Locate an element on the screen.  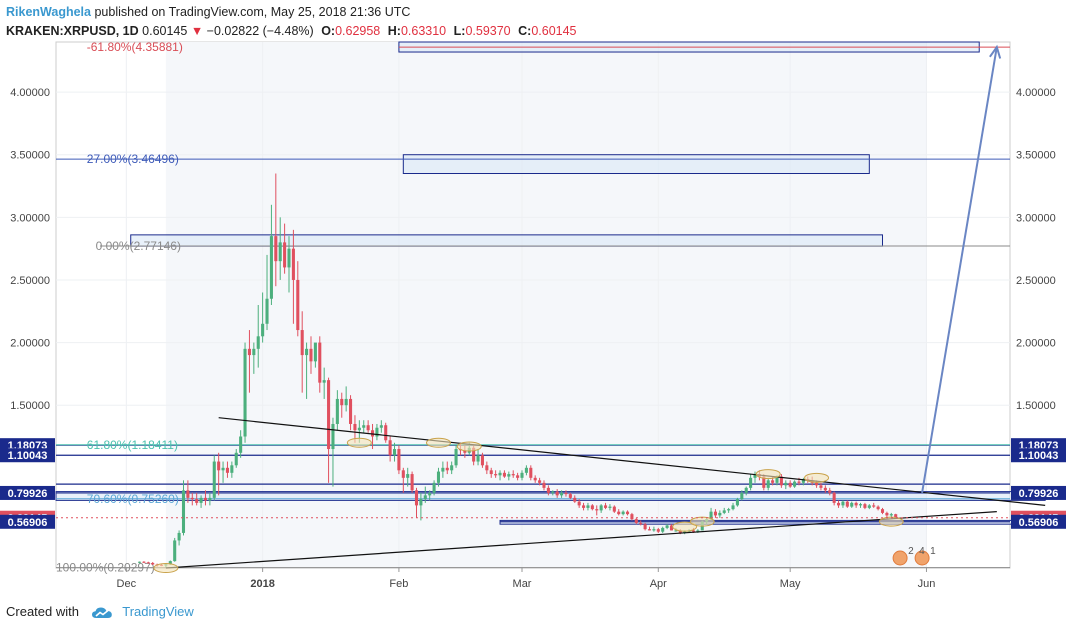
price-label-left: 0.56906 is located at coordinates (28, 523).